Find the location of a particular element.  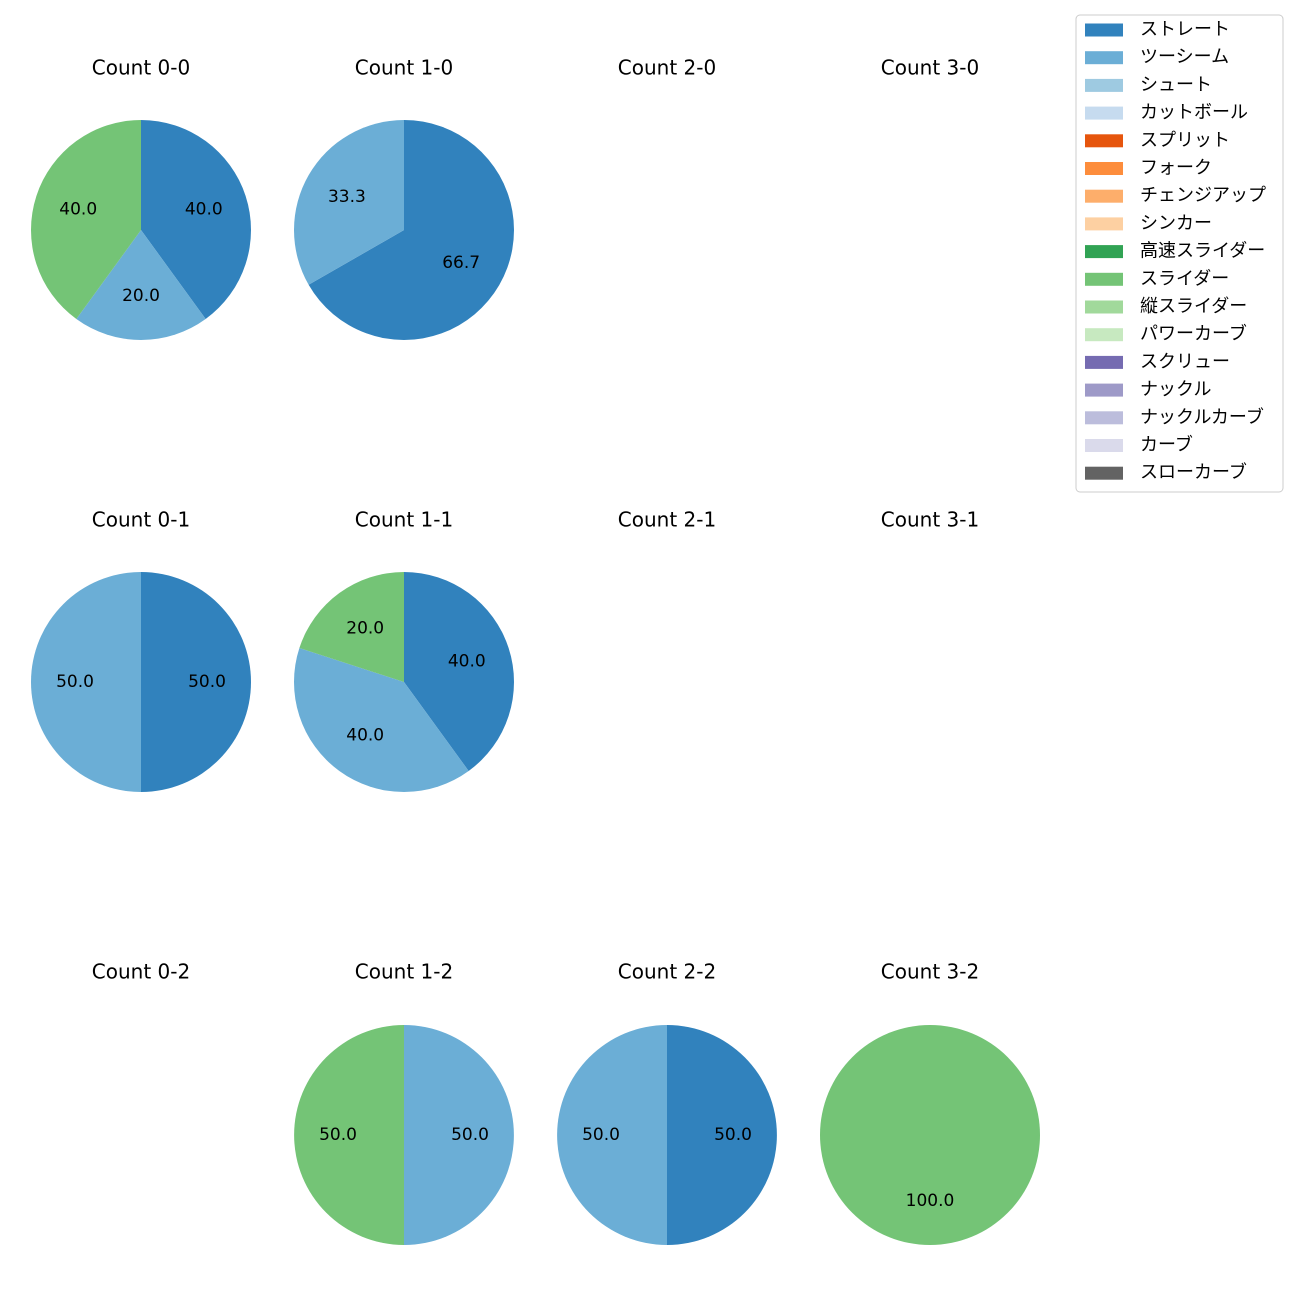

panel-title: Count 0-2 is located at coordinates (141, 972).